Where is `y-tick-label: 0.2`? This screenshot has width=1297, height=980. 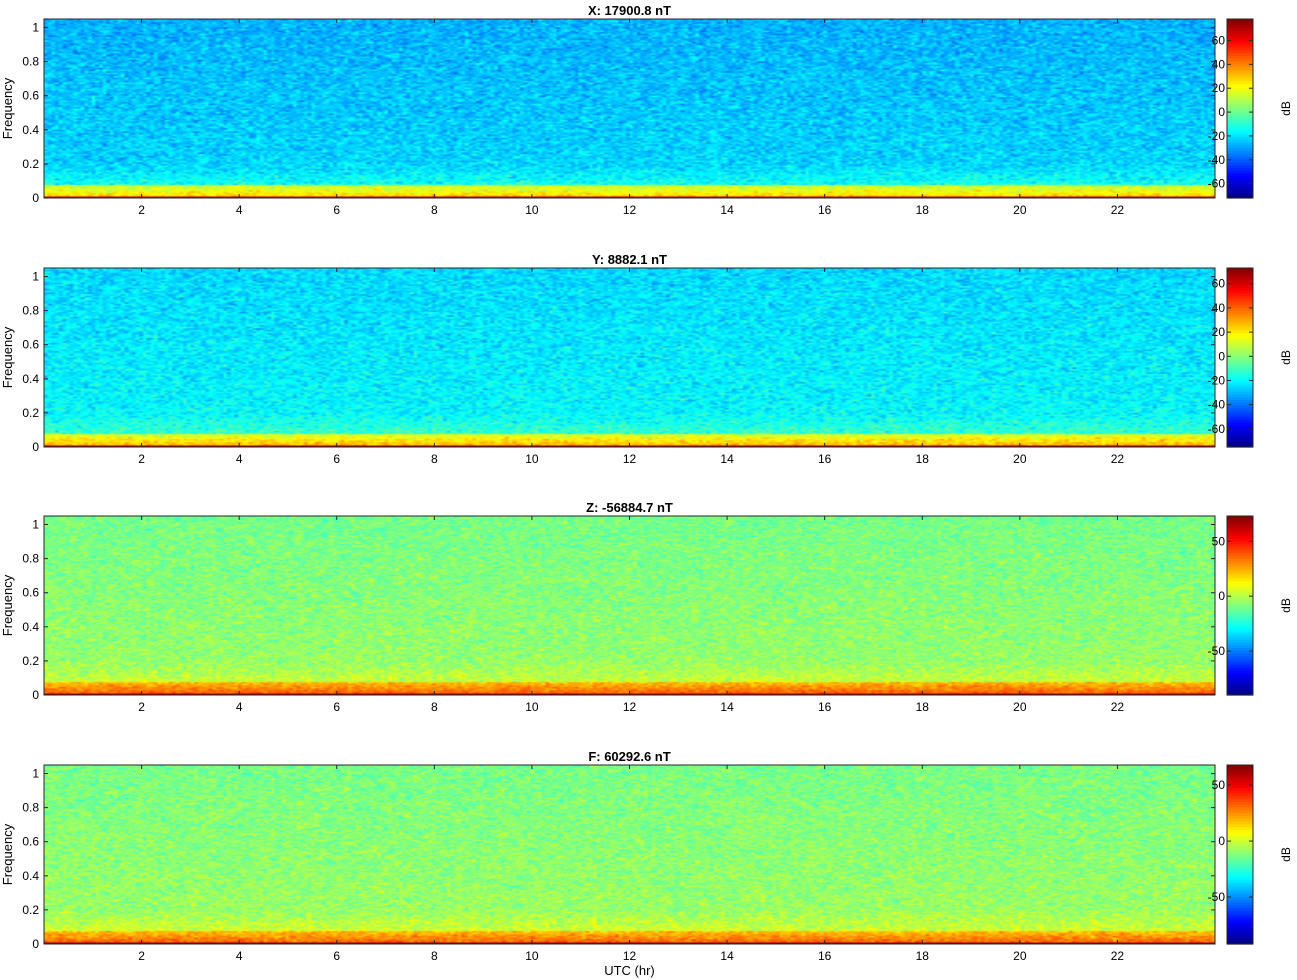
y-tick-label: 0.2 is located at coordinates (30, 164).